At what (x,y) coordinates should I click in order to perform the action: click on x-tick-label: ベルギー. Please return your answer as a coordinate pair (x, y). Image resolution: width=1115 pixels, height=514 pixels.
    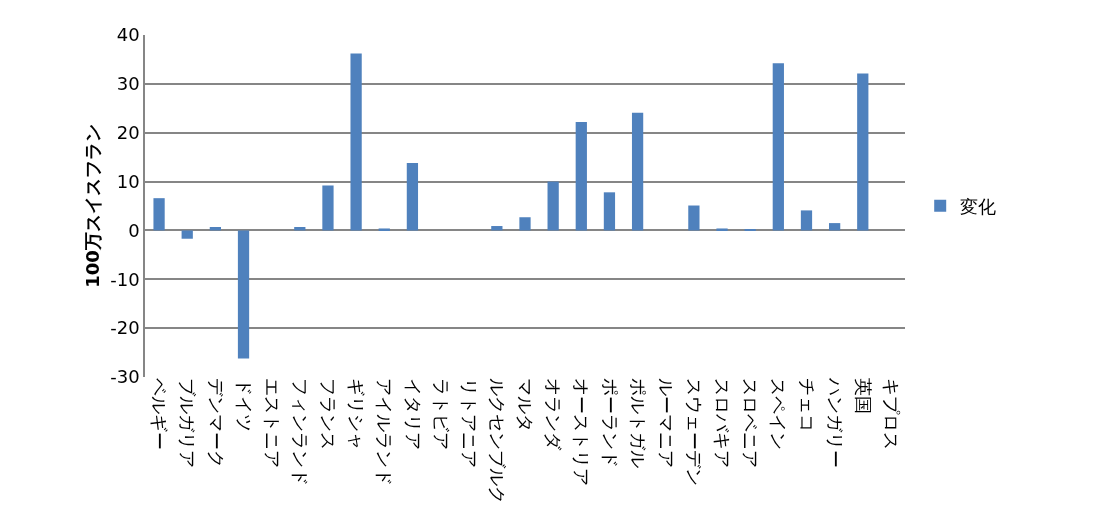
    Looking at the image, I should click on (160, 414).